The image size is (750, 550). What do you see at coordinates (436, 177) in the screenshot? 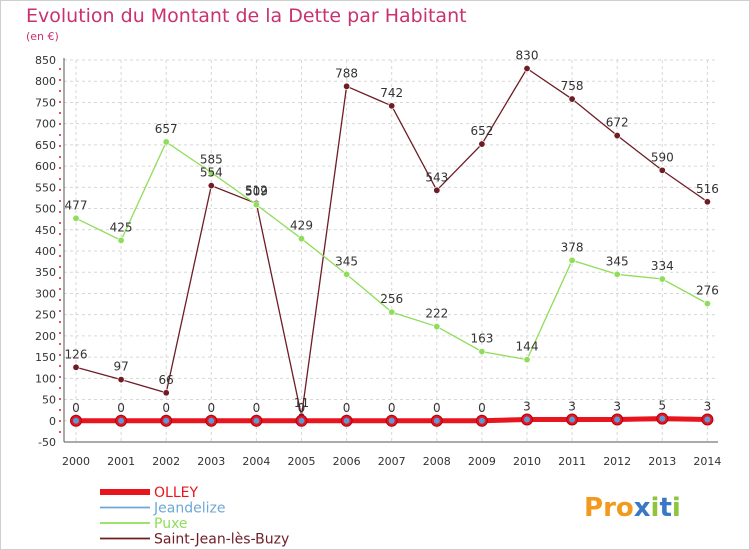
I see `data-label-saint-jean-l-s-buzy: 543` at bounding box center [436, 177].